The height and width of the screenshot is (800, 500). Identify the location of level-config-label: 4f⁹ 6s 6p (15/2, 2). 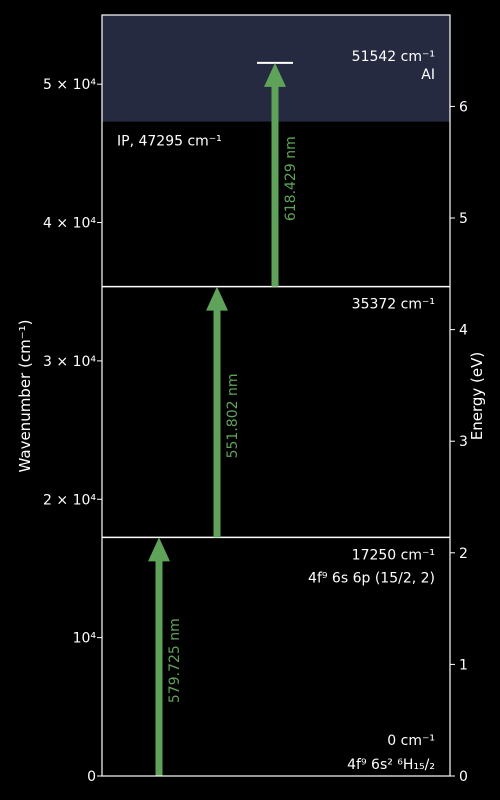
(371, 578).